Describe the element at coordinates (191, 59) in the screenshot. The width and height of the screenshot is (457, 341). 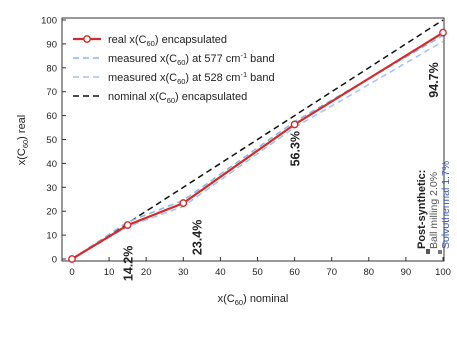
I see `legend-label: measured x(C60) at 577 cm-1 band` at that location.